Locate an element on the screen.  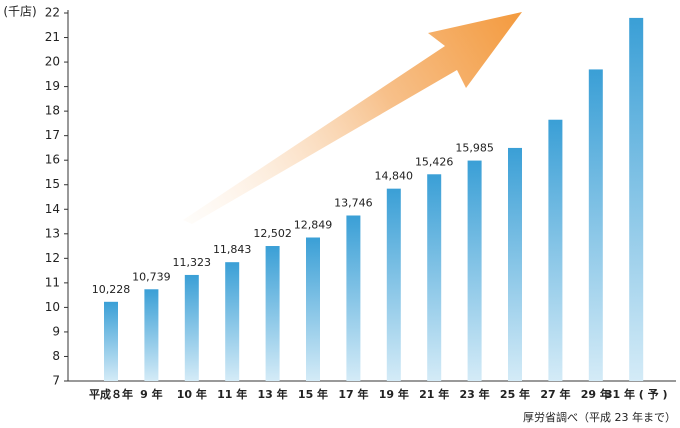
y-tick-label: 14 is located at coordinates (52, 209).